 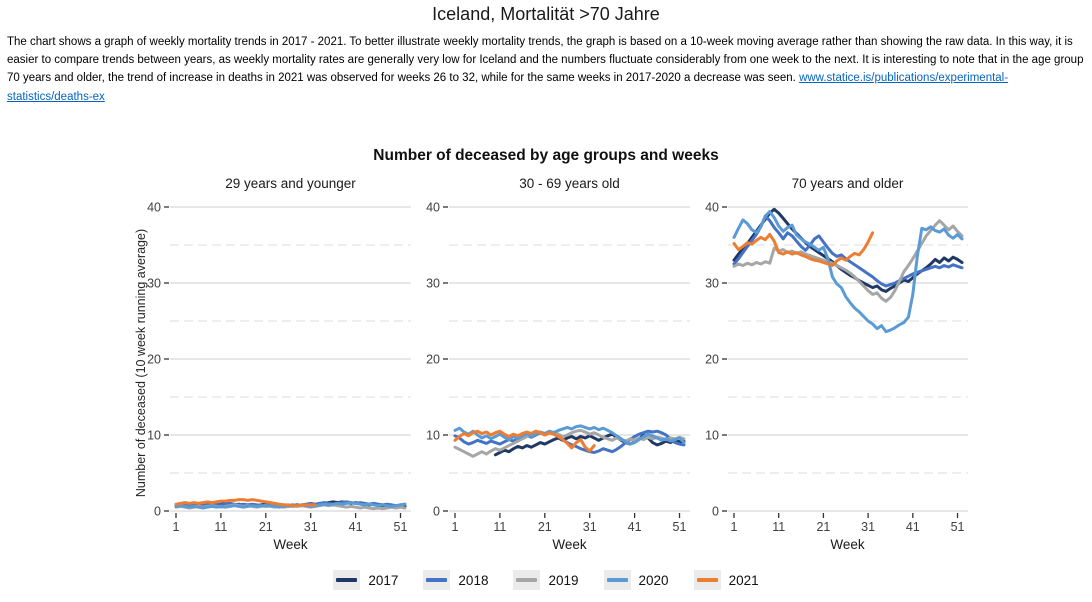 I want to click on x-axis-title-panel1: Week, so click(x=290, y=544).